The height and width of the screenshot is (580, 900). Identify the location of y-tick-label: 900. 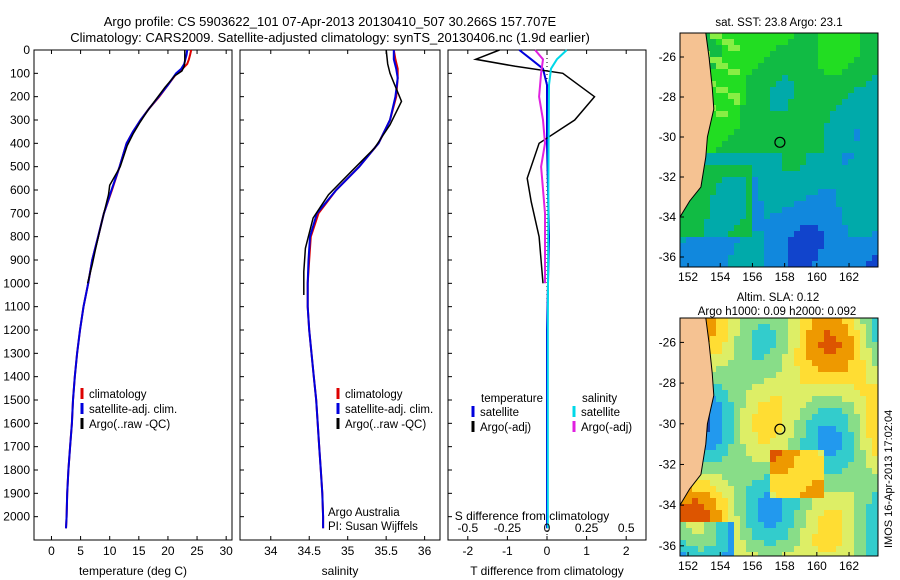
(20, 260).